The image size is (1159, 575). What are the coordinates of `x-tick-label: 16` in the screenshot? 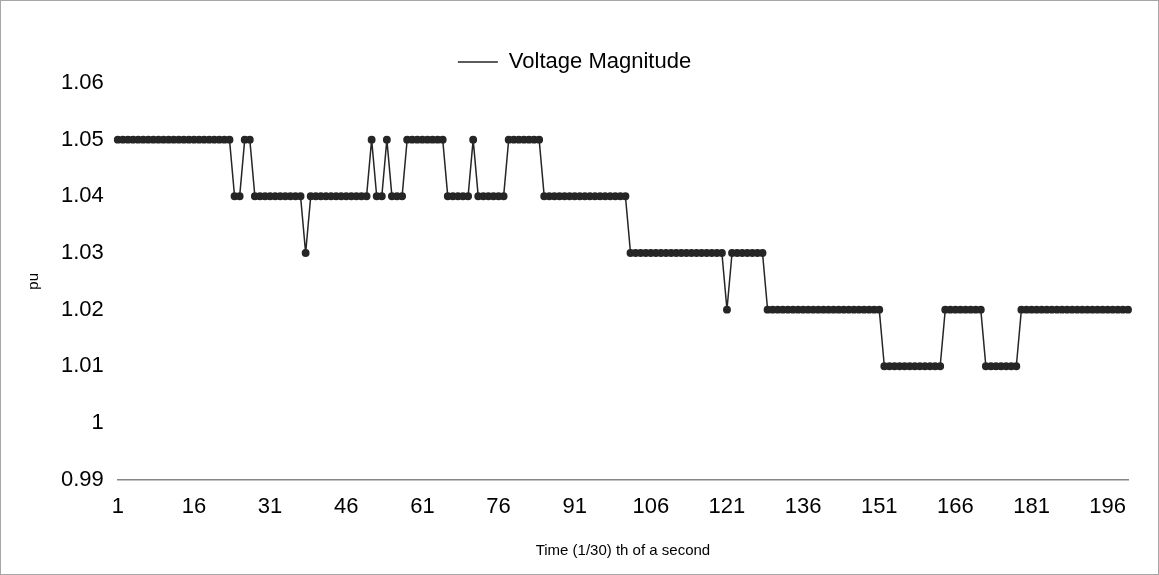 It's located at (194, 505).